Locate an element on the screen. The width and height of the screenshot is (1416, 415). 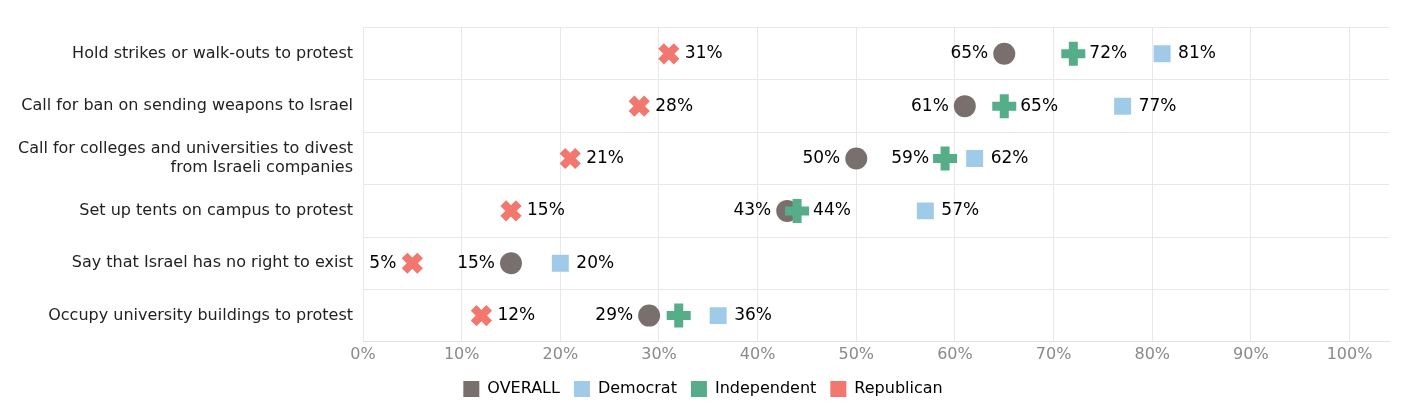
data-label: 29% is located at coordinates (614, 314).